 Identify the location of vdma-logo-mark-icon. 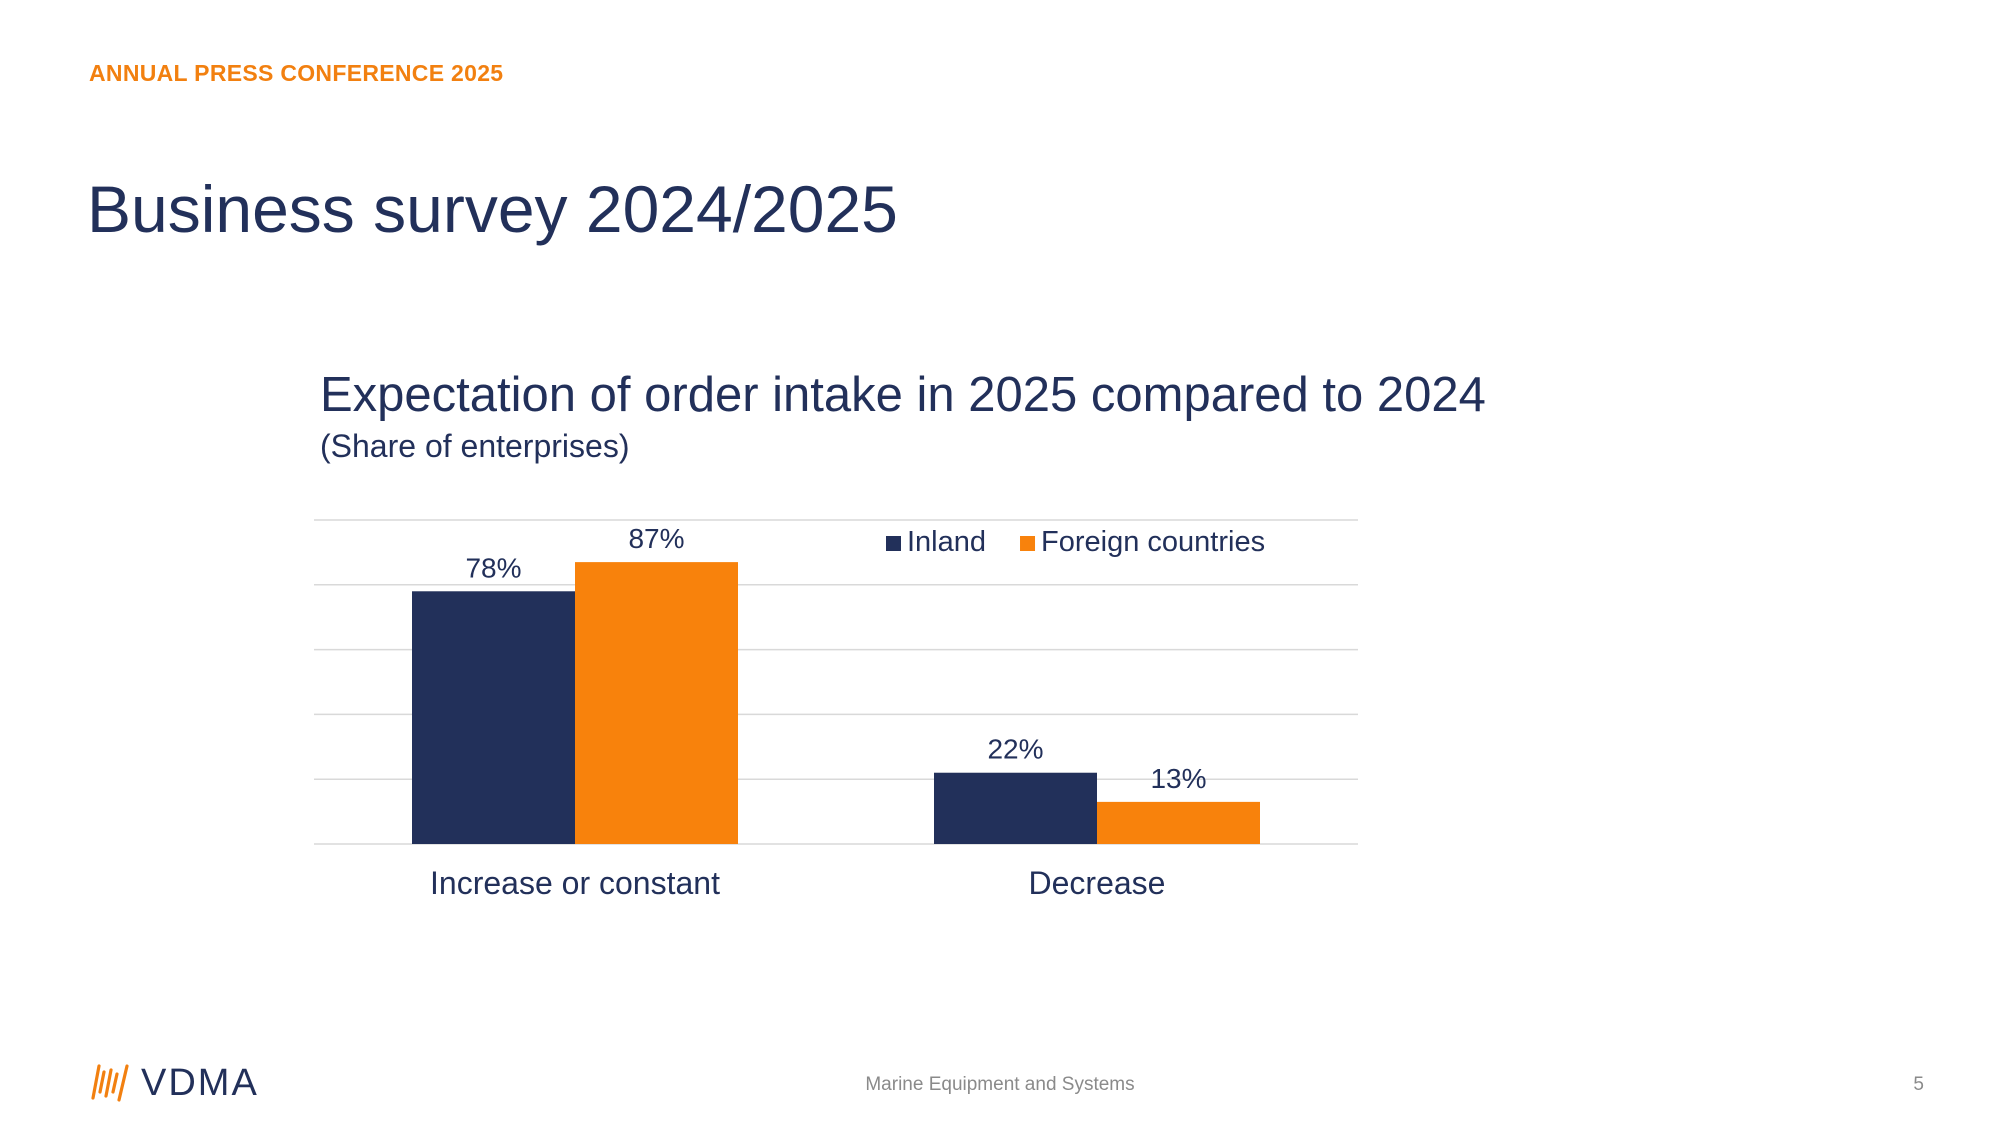
(110, 1083).